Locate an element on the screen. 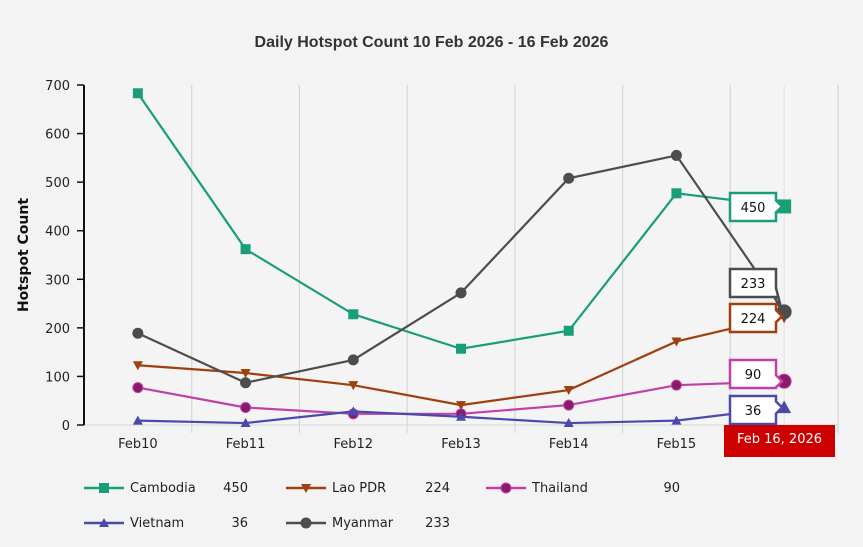 The image size is (863, 547). y-tick-label: 400 is located at coordinates (57, 232).